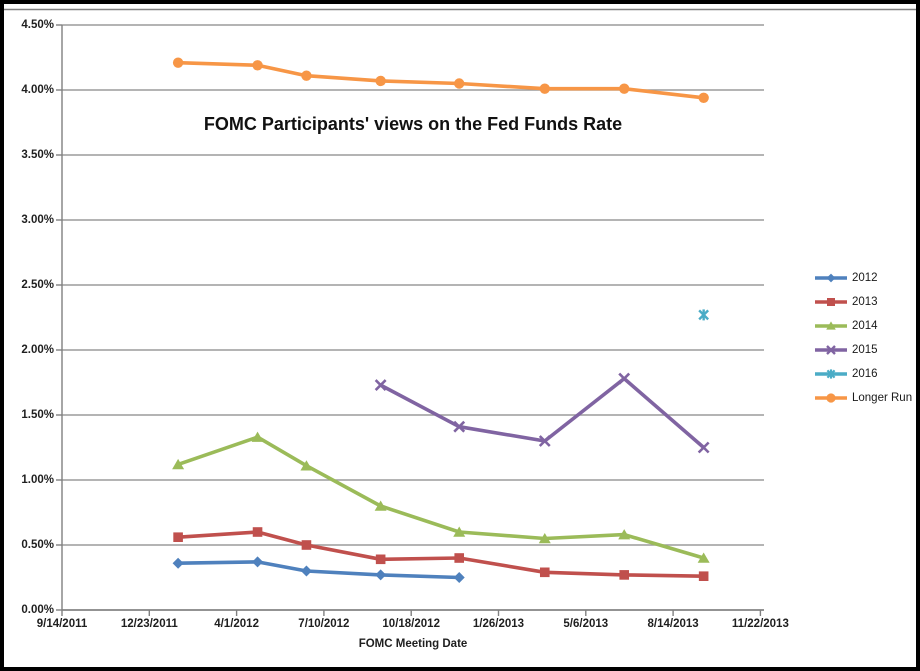  What do you see at coordinates (236, 624) in the screenshot?
I see `x-tick-label: 4/1/2012` at bounding box center [236, 624].